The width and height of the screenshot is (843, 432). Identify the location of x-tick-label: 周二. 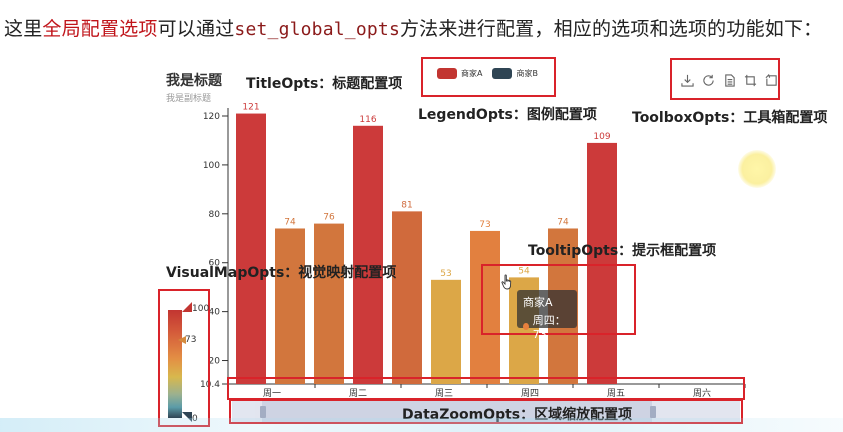
(358, 393).